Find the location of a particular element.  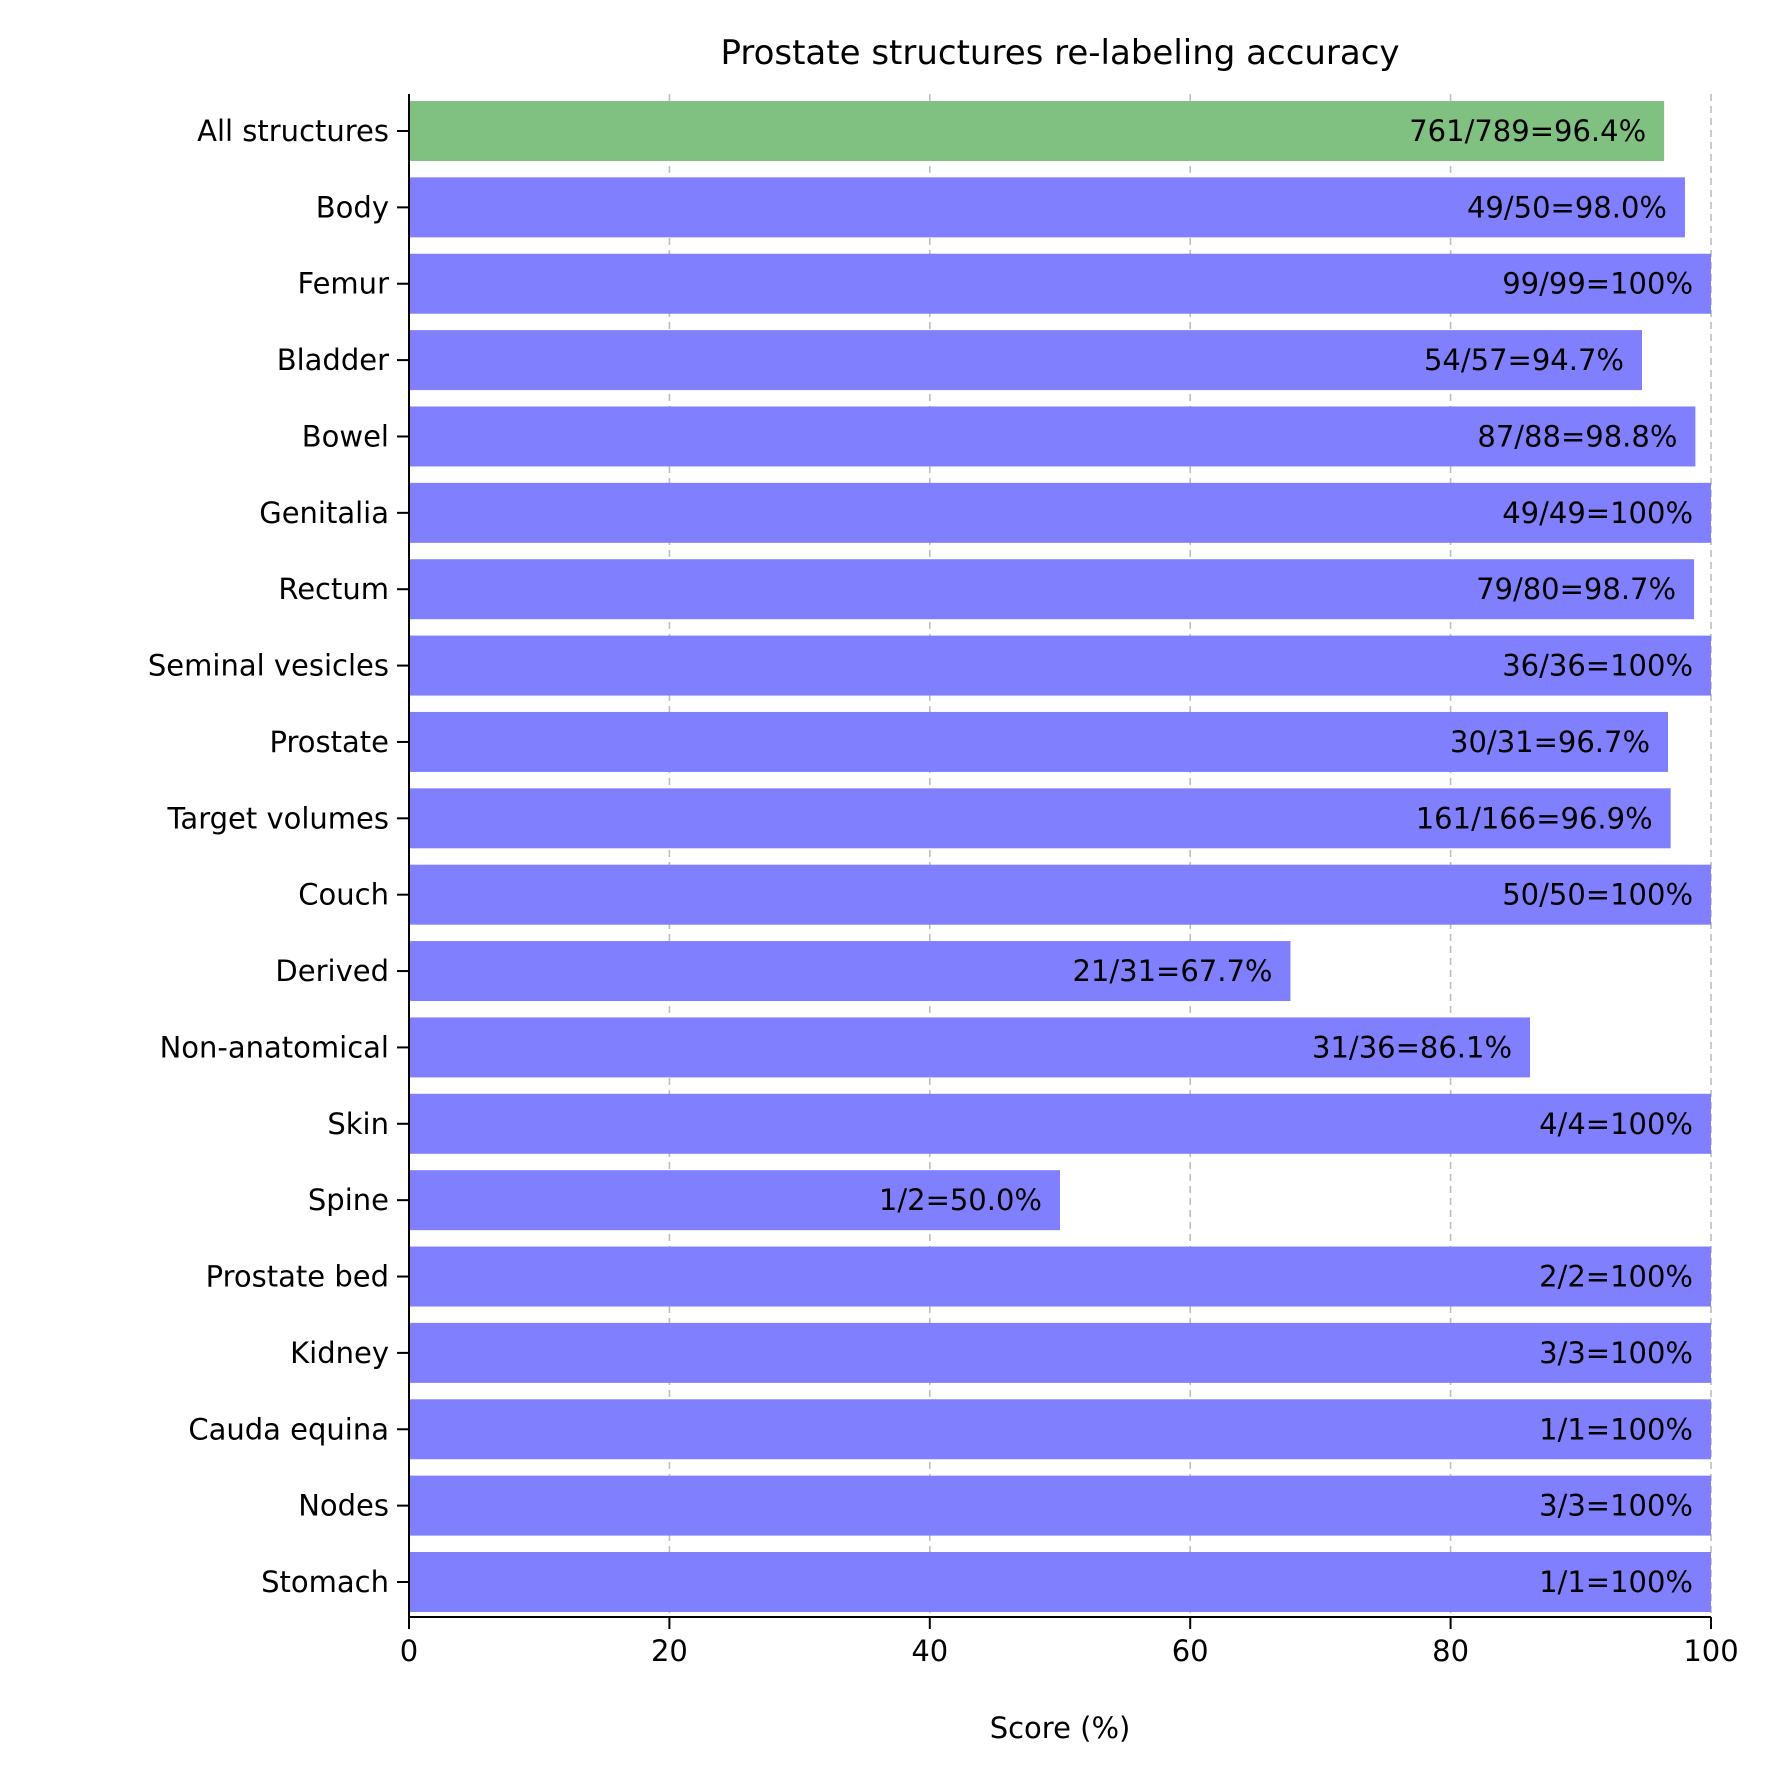

y-tick-label: Bladder is located at coordinates (333, 360).